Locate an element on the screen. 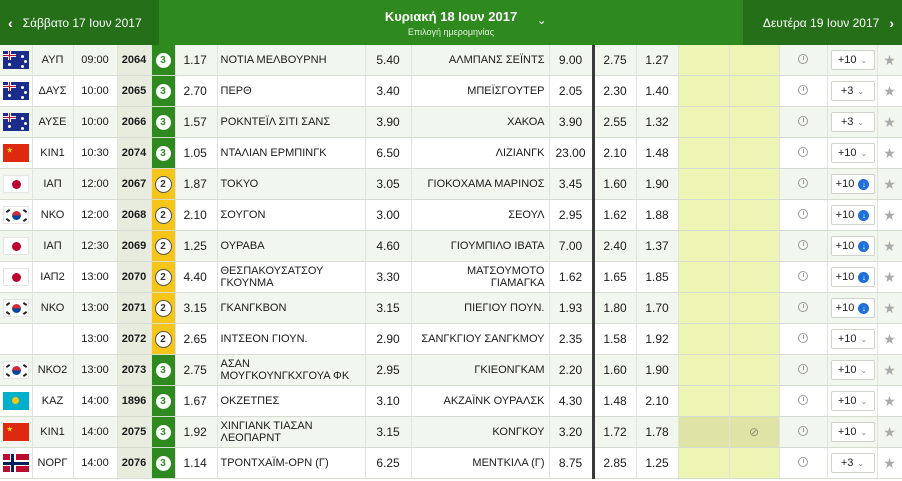 This screenshot has width=902, height=481. odd-away-button: 4.30 is located at coordinates (571, 401).